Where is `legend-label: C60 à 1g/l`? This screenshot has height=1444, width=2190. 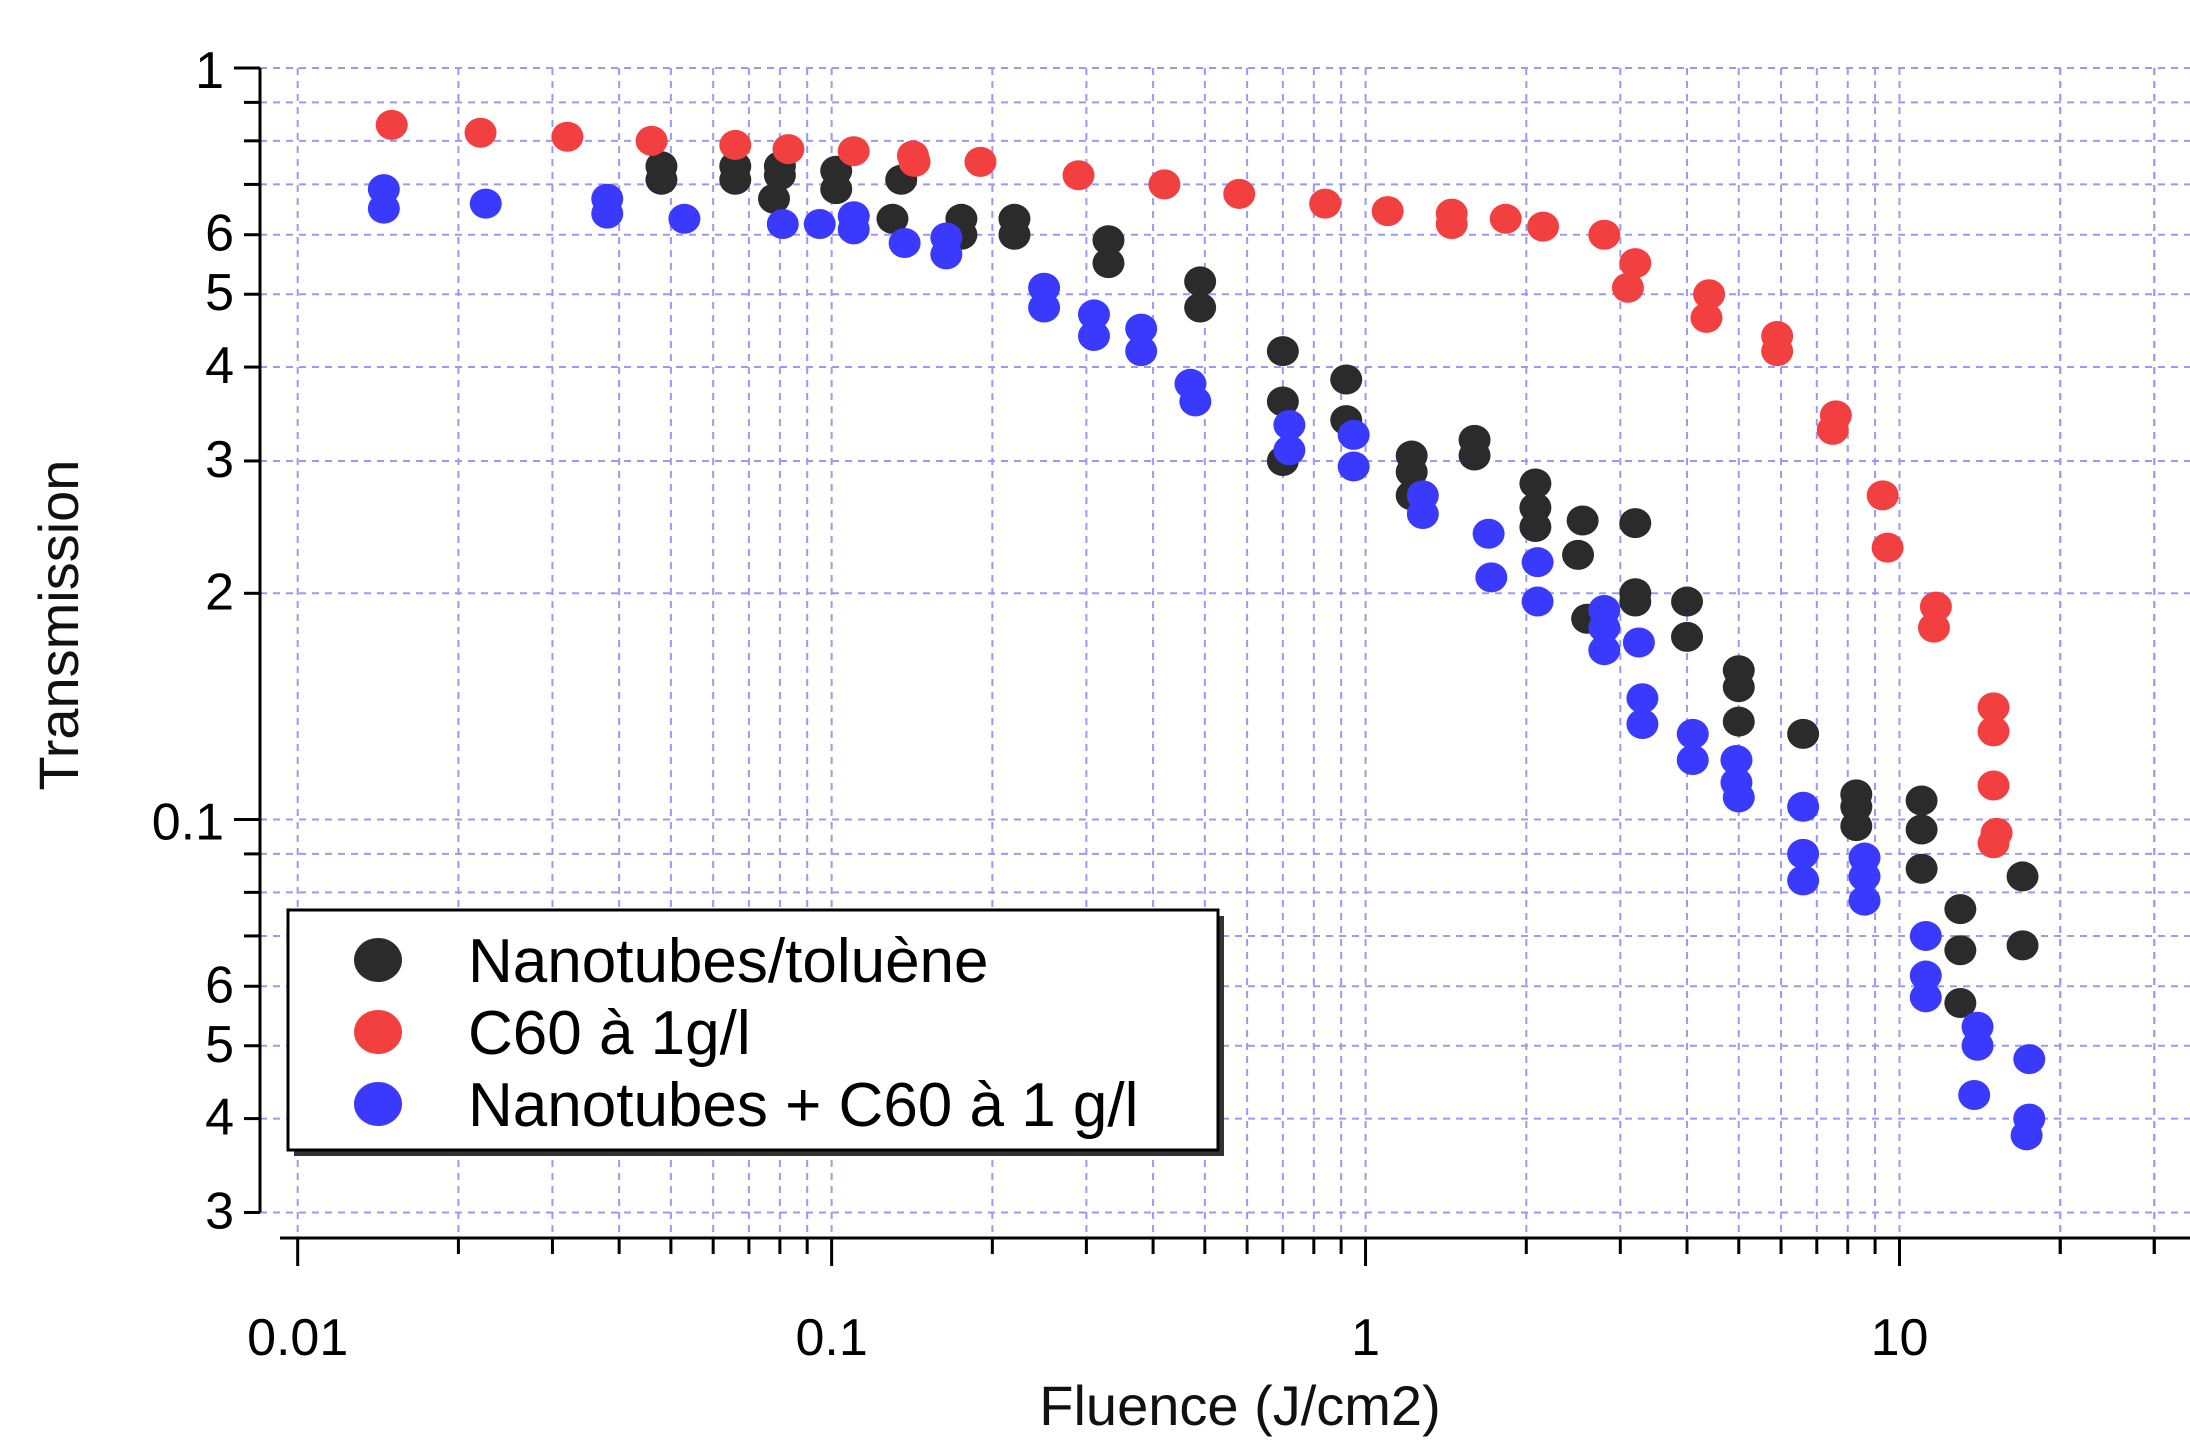
legend-label: C60 à 1g/l is located at coordinates (609, 1033).